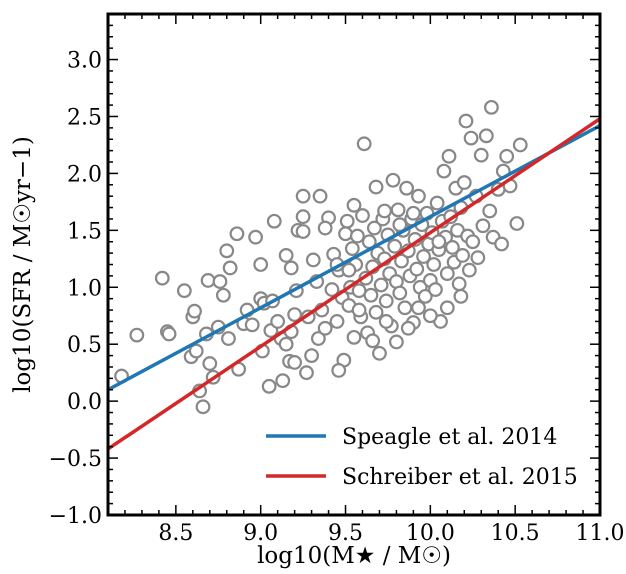  Describe the element at coordinates (449, 437) in the screenshot. I see `legend-label-1: Speagle et al. 2014` at that location.